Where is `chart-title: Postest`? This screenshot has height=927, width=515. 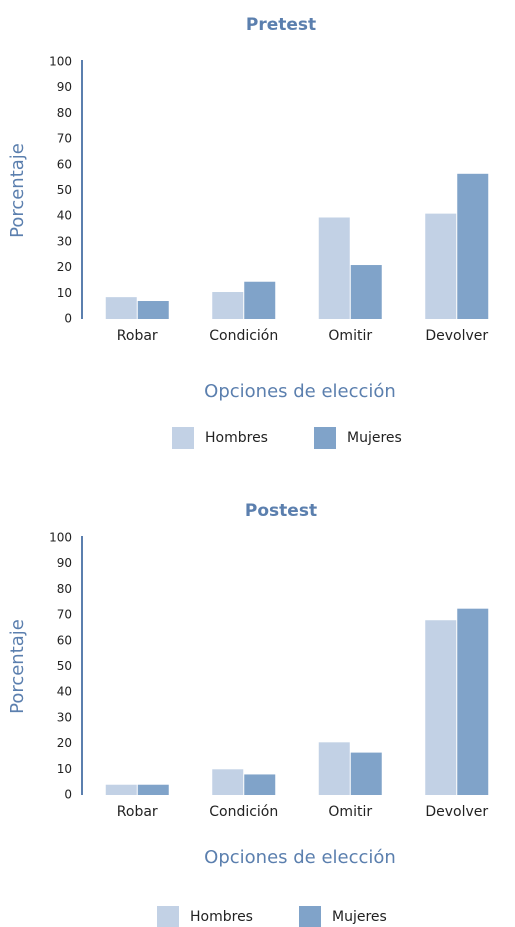
chart-title: Postest is located at coordinates (281, 511).